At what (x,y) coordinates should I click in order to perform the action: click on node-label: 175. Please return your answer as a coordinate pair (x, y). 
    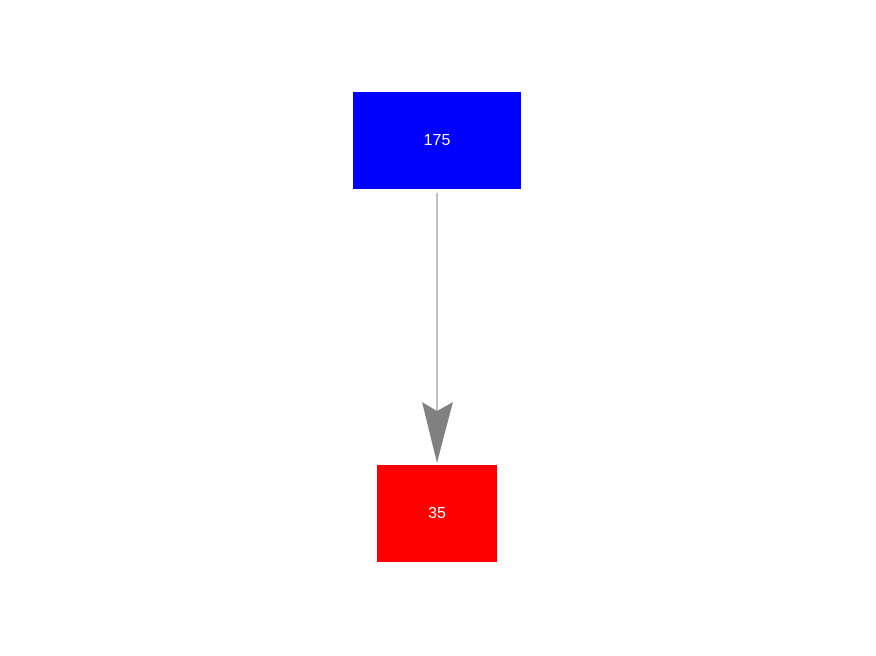
    Looking at the image, I should click on (437, 140).